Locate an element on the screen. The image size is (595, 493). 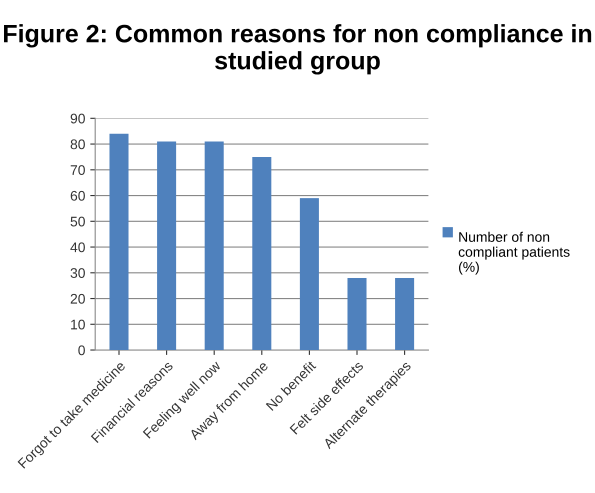
y-tick-label: 50 is located at coordinates (77, 221).